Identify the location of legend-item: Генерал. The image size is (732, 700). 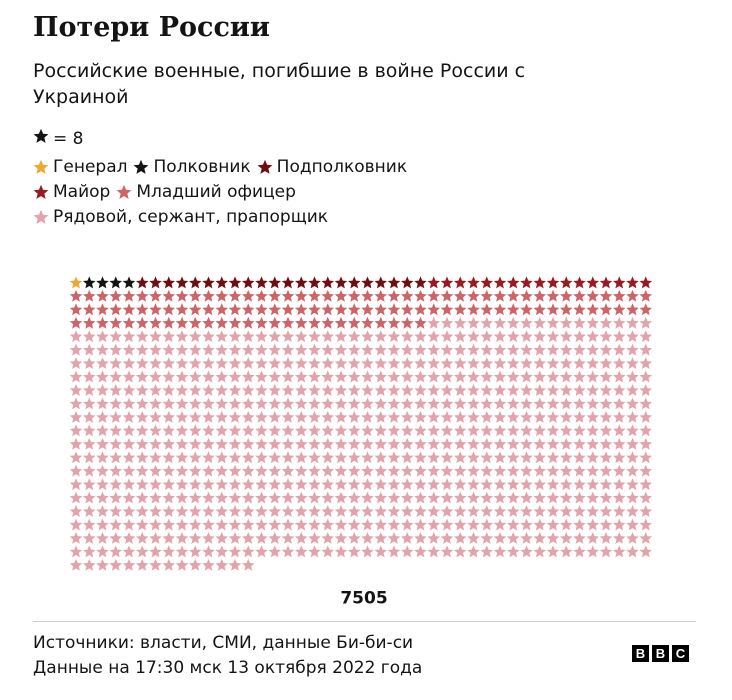
(80, 167).